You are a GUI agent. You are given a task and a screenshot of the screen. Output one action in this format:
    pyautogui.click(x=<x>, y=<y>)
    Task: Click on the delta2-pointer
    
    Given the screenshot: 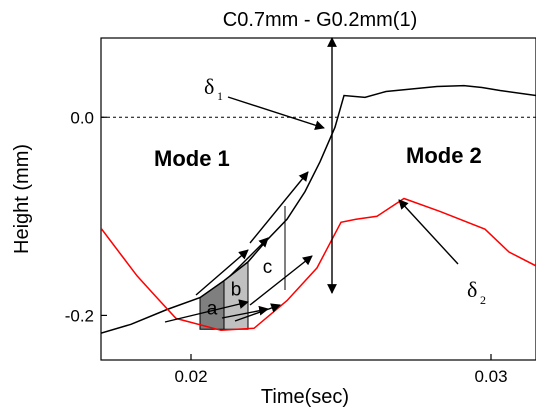 What is the action you would take?
    pyautogui.click(x=428, y=232)
    